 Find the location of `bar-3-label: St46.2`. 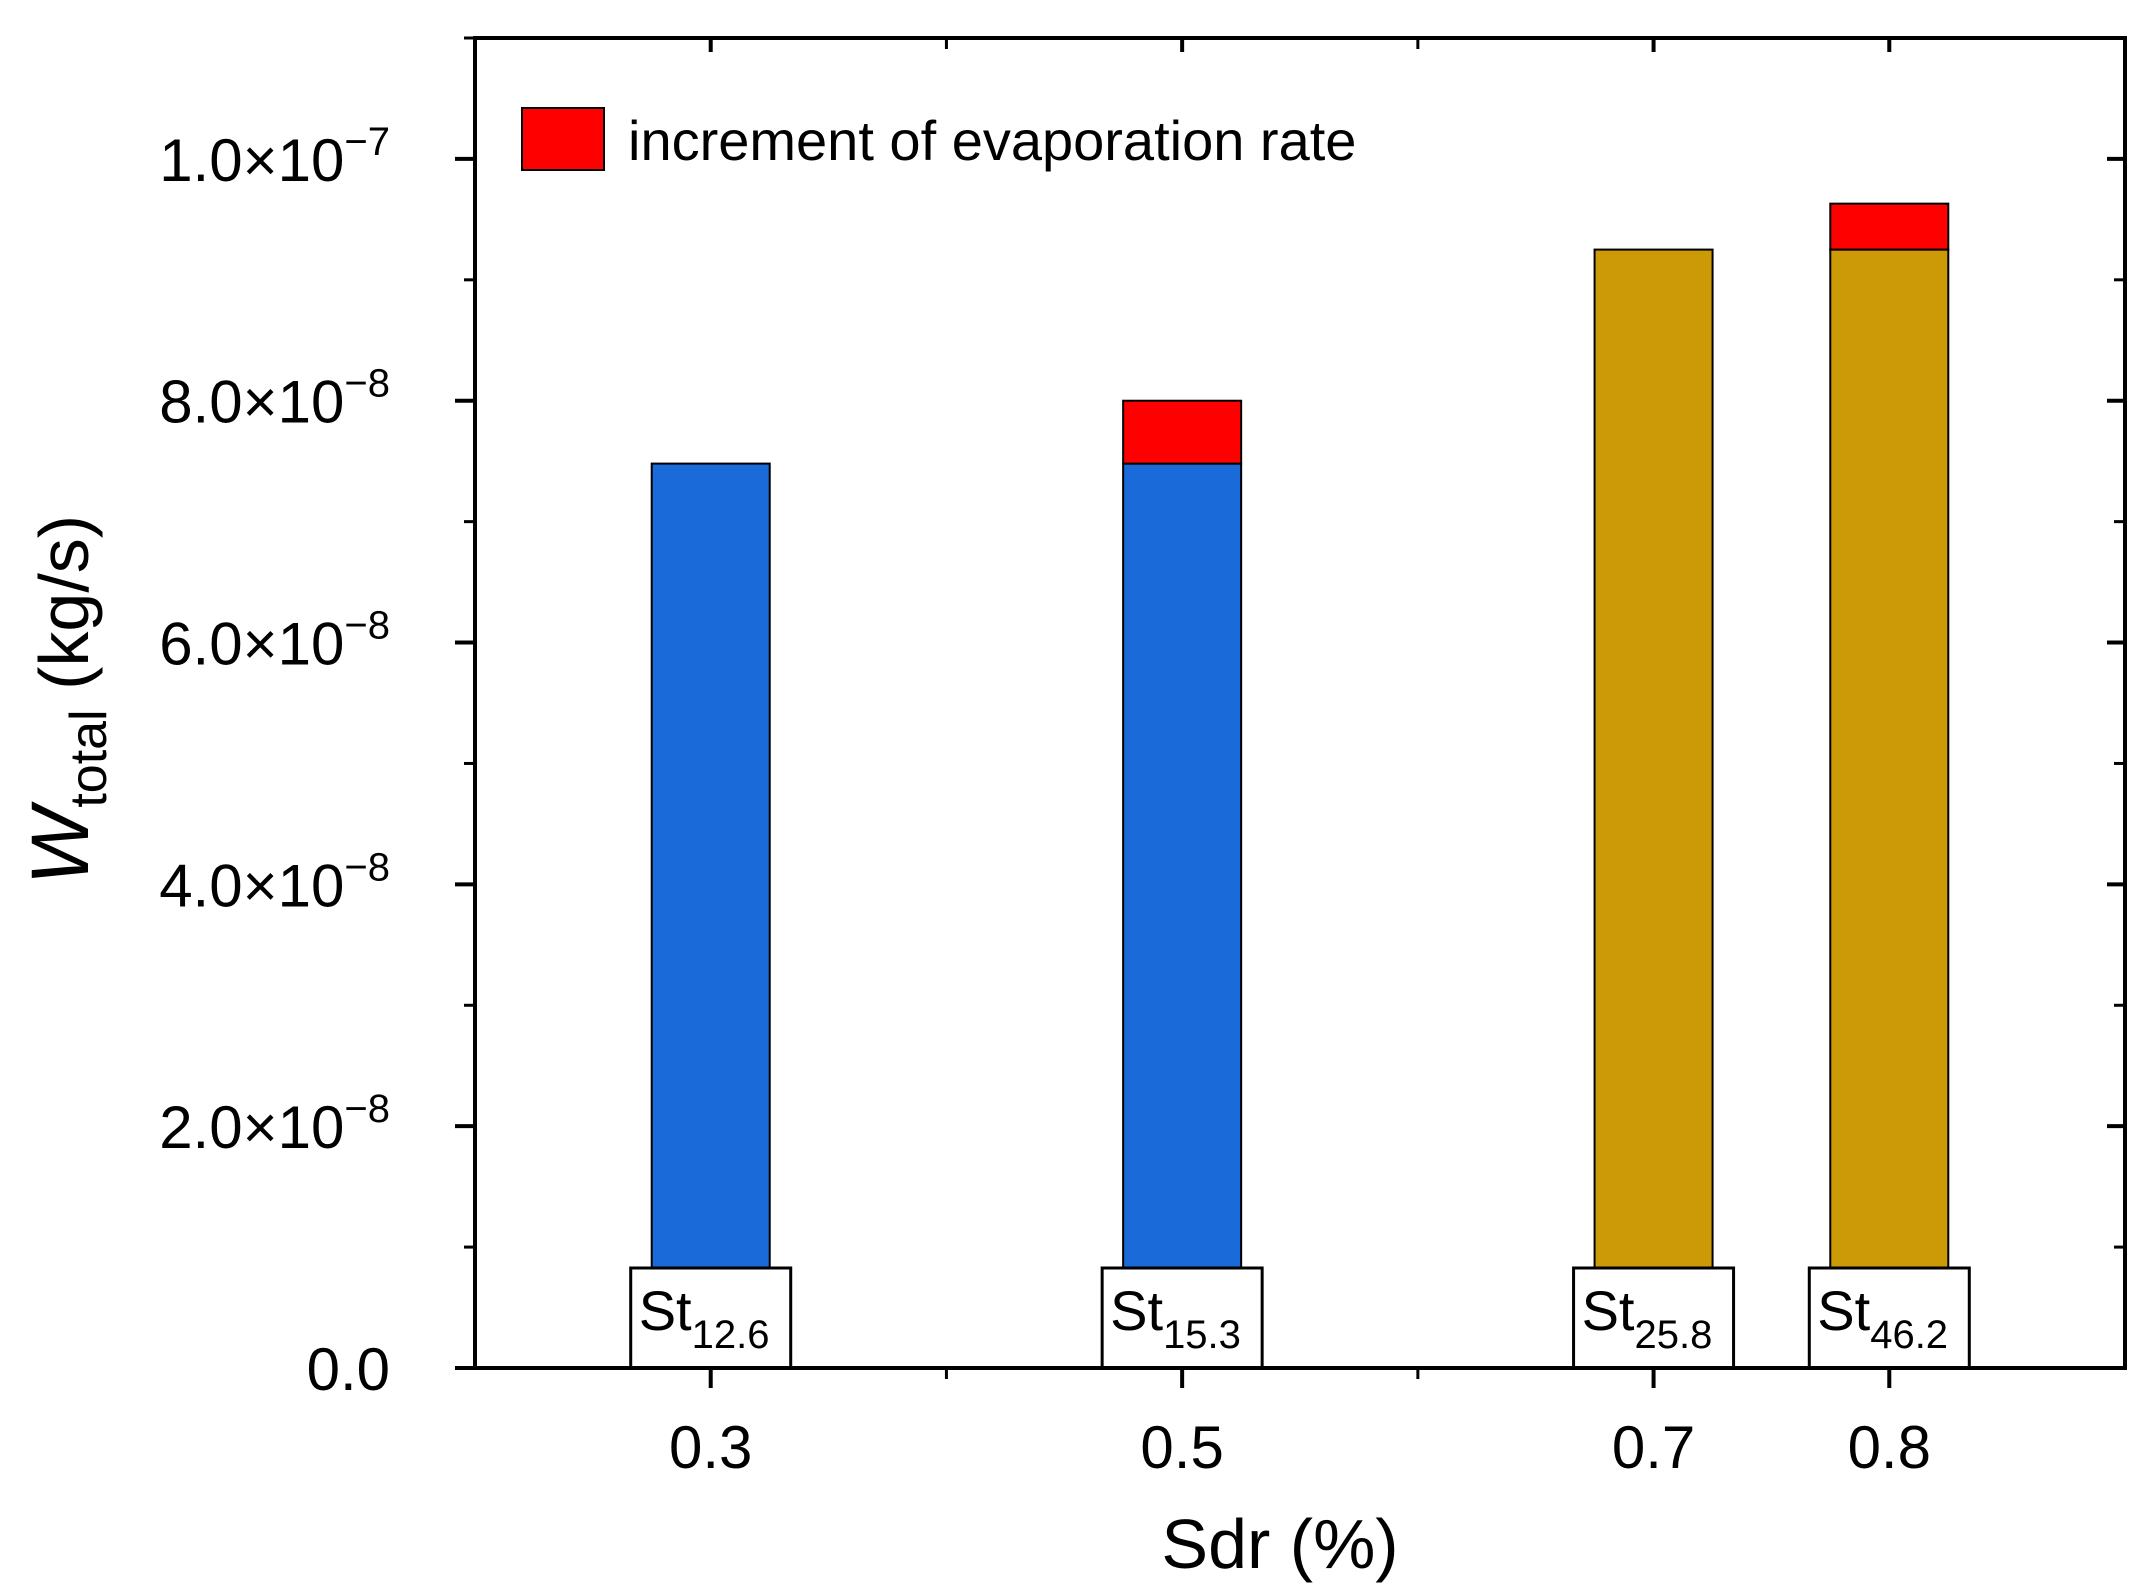

bar-3-label: St46.2 is located at coordinates (1882, 1318).